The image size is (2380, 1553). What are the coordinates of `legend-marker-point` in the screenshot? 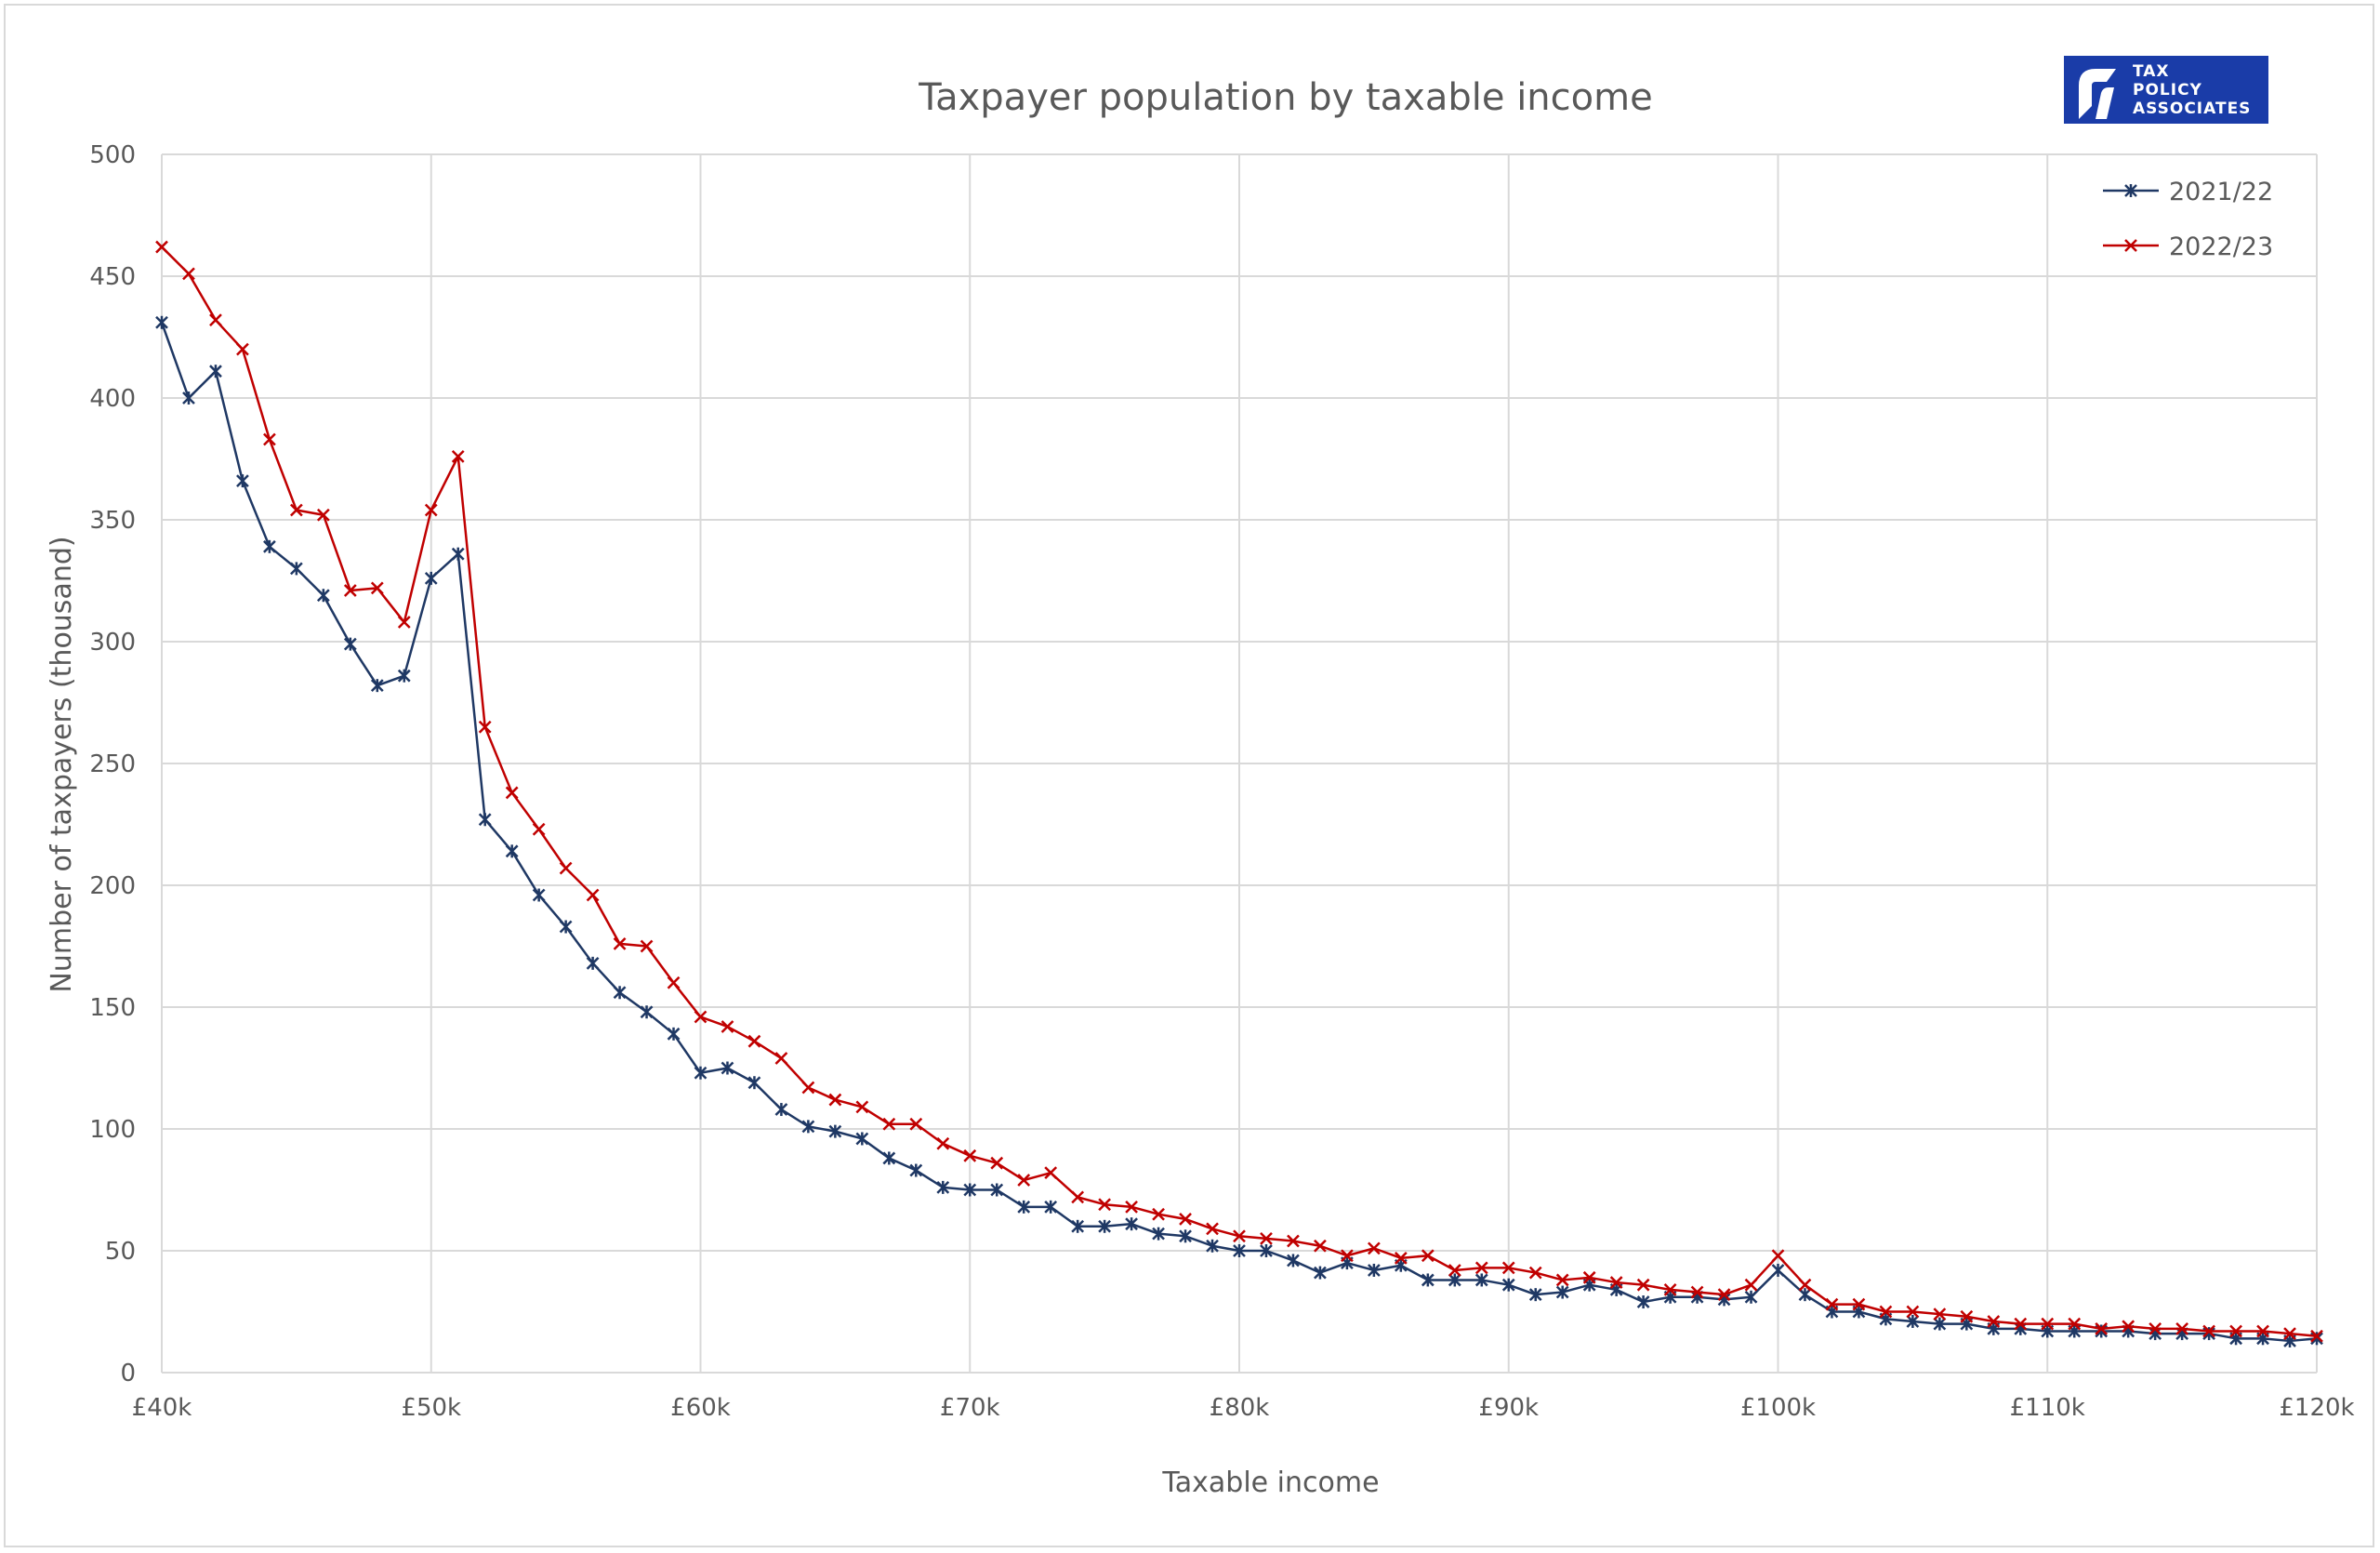 It's located at (2130, 190).